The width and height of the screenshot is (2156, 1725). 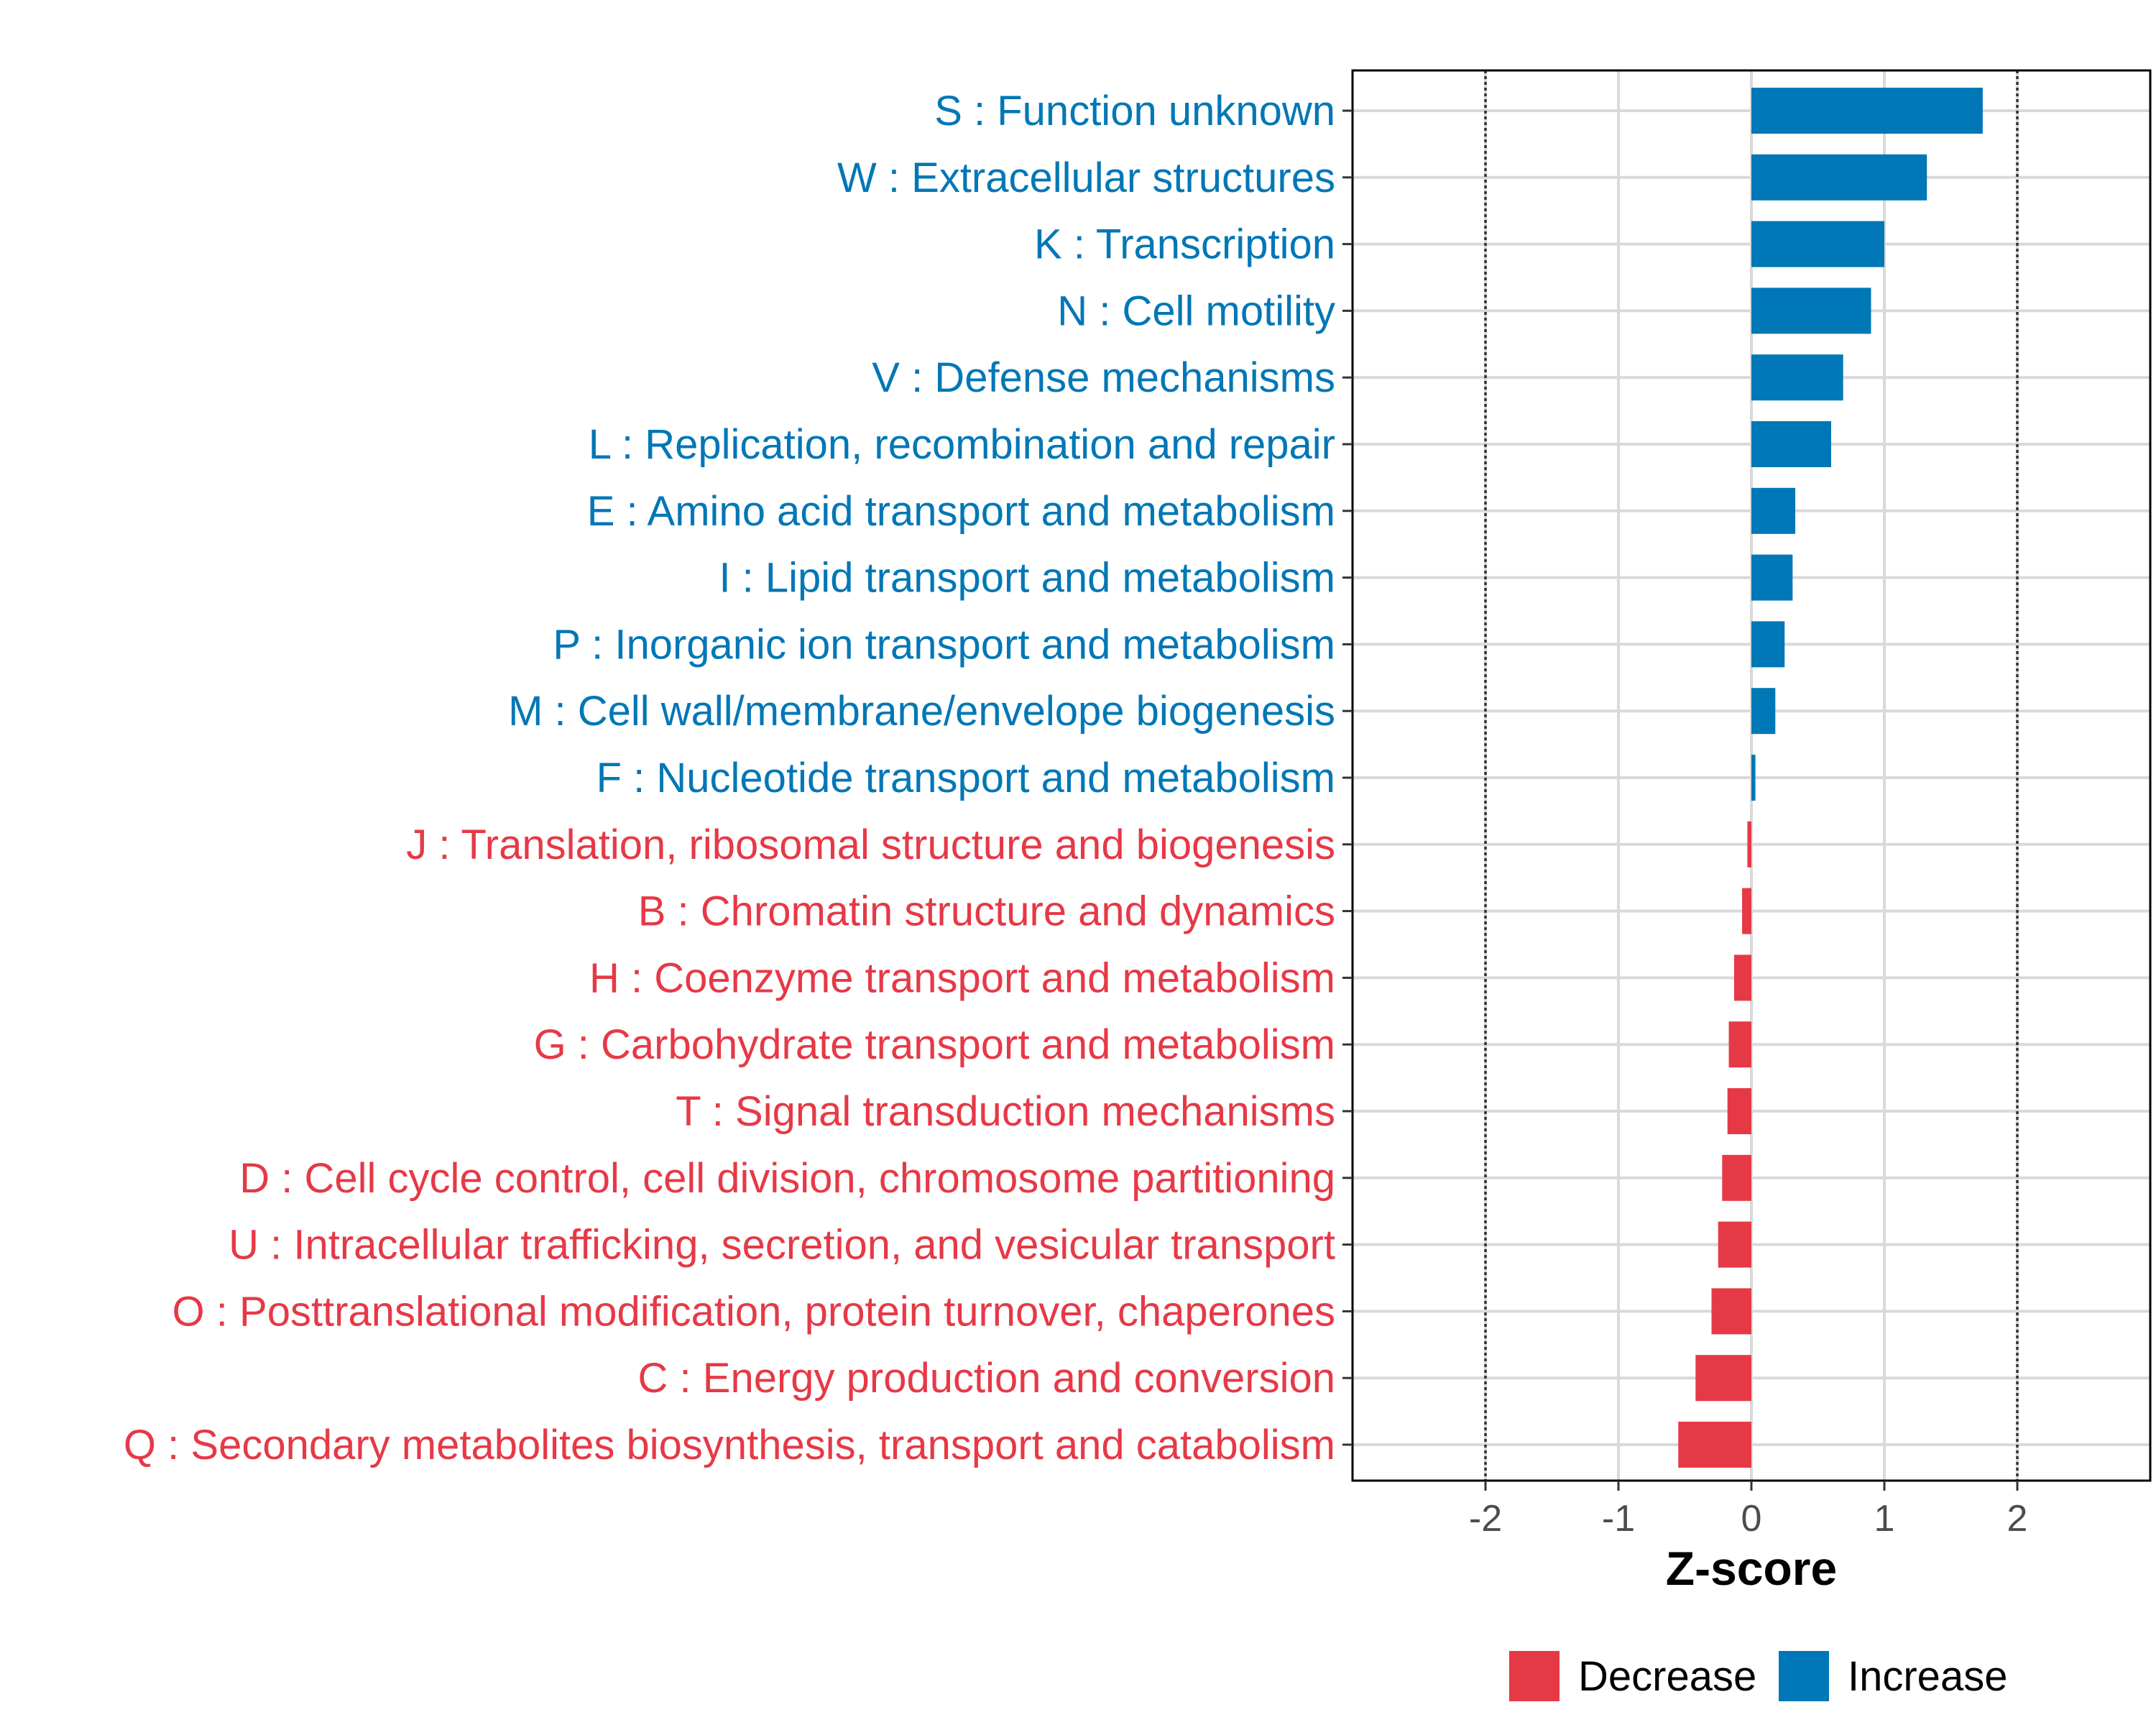 I want to click on x-tick-label: 1, so click(x=1885, y=1519).